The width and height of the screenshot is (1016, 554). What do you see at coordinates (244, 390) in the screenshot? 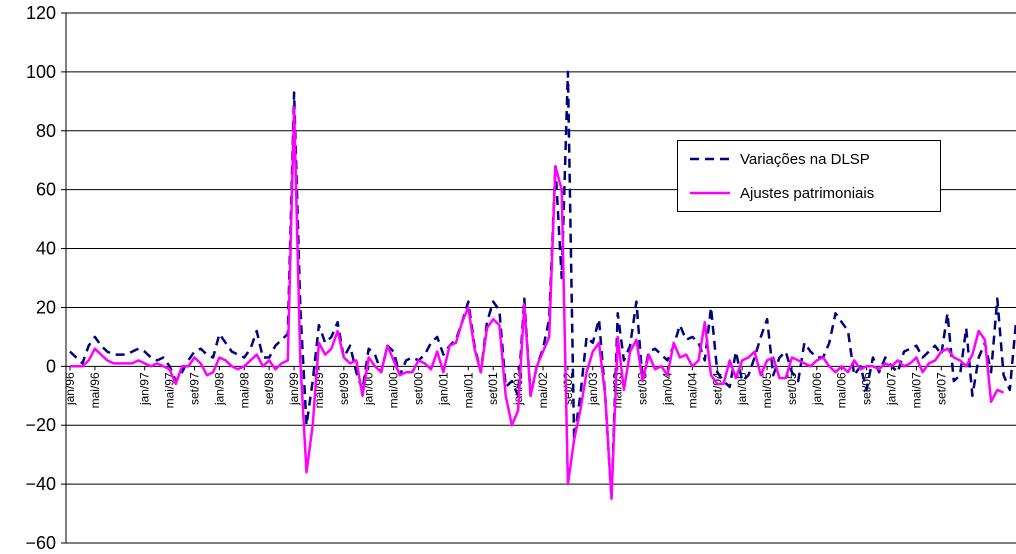
I see `x-tick-label: mai/98` at bounding box center [244, 390].